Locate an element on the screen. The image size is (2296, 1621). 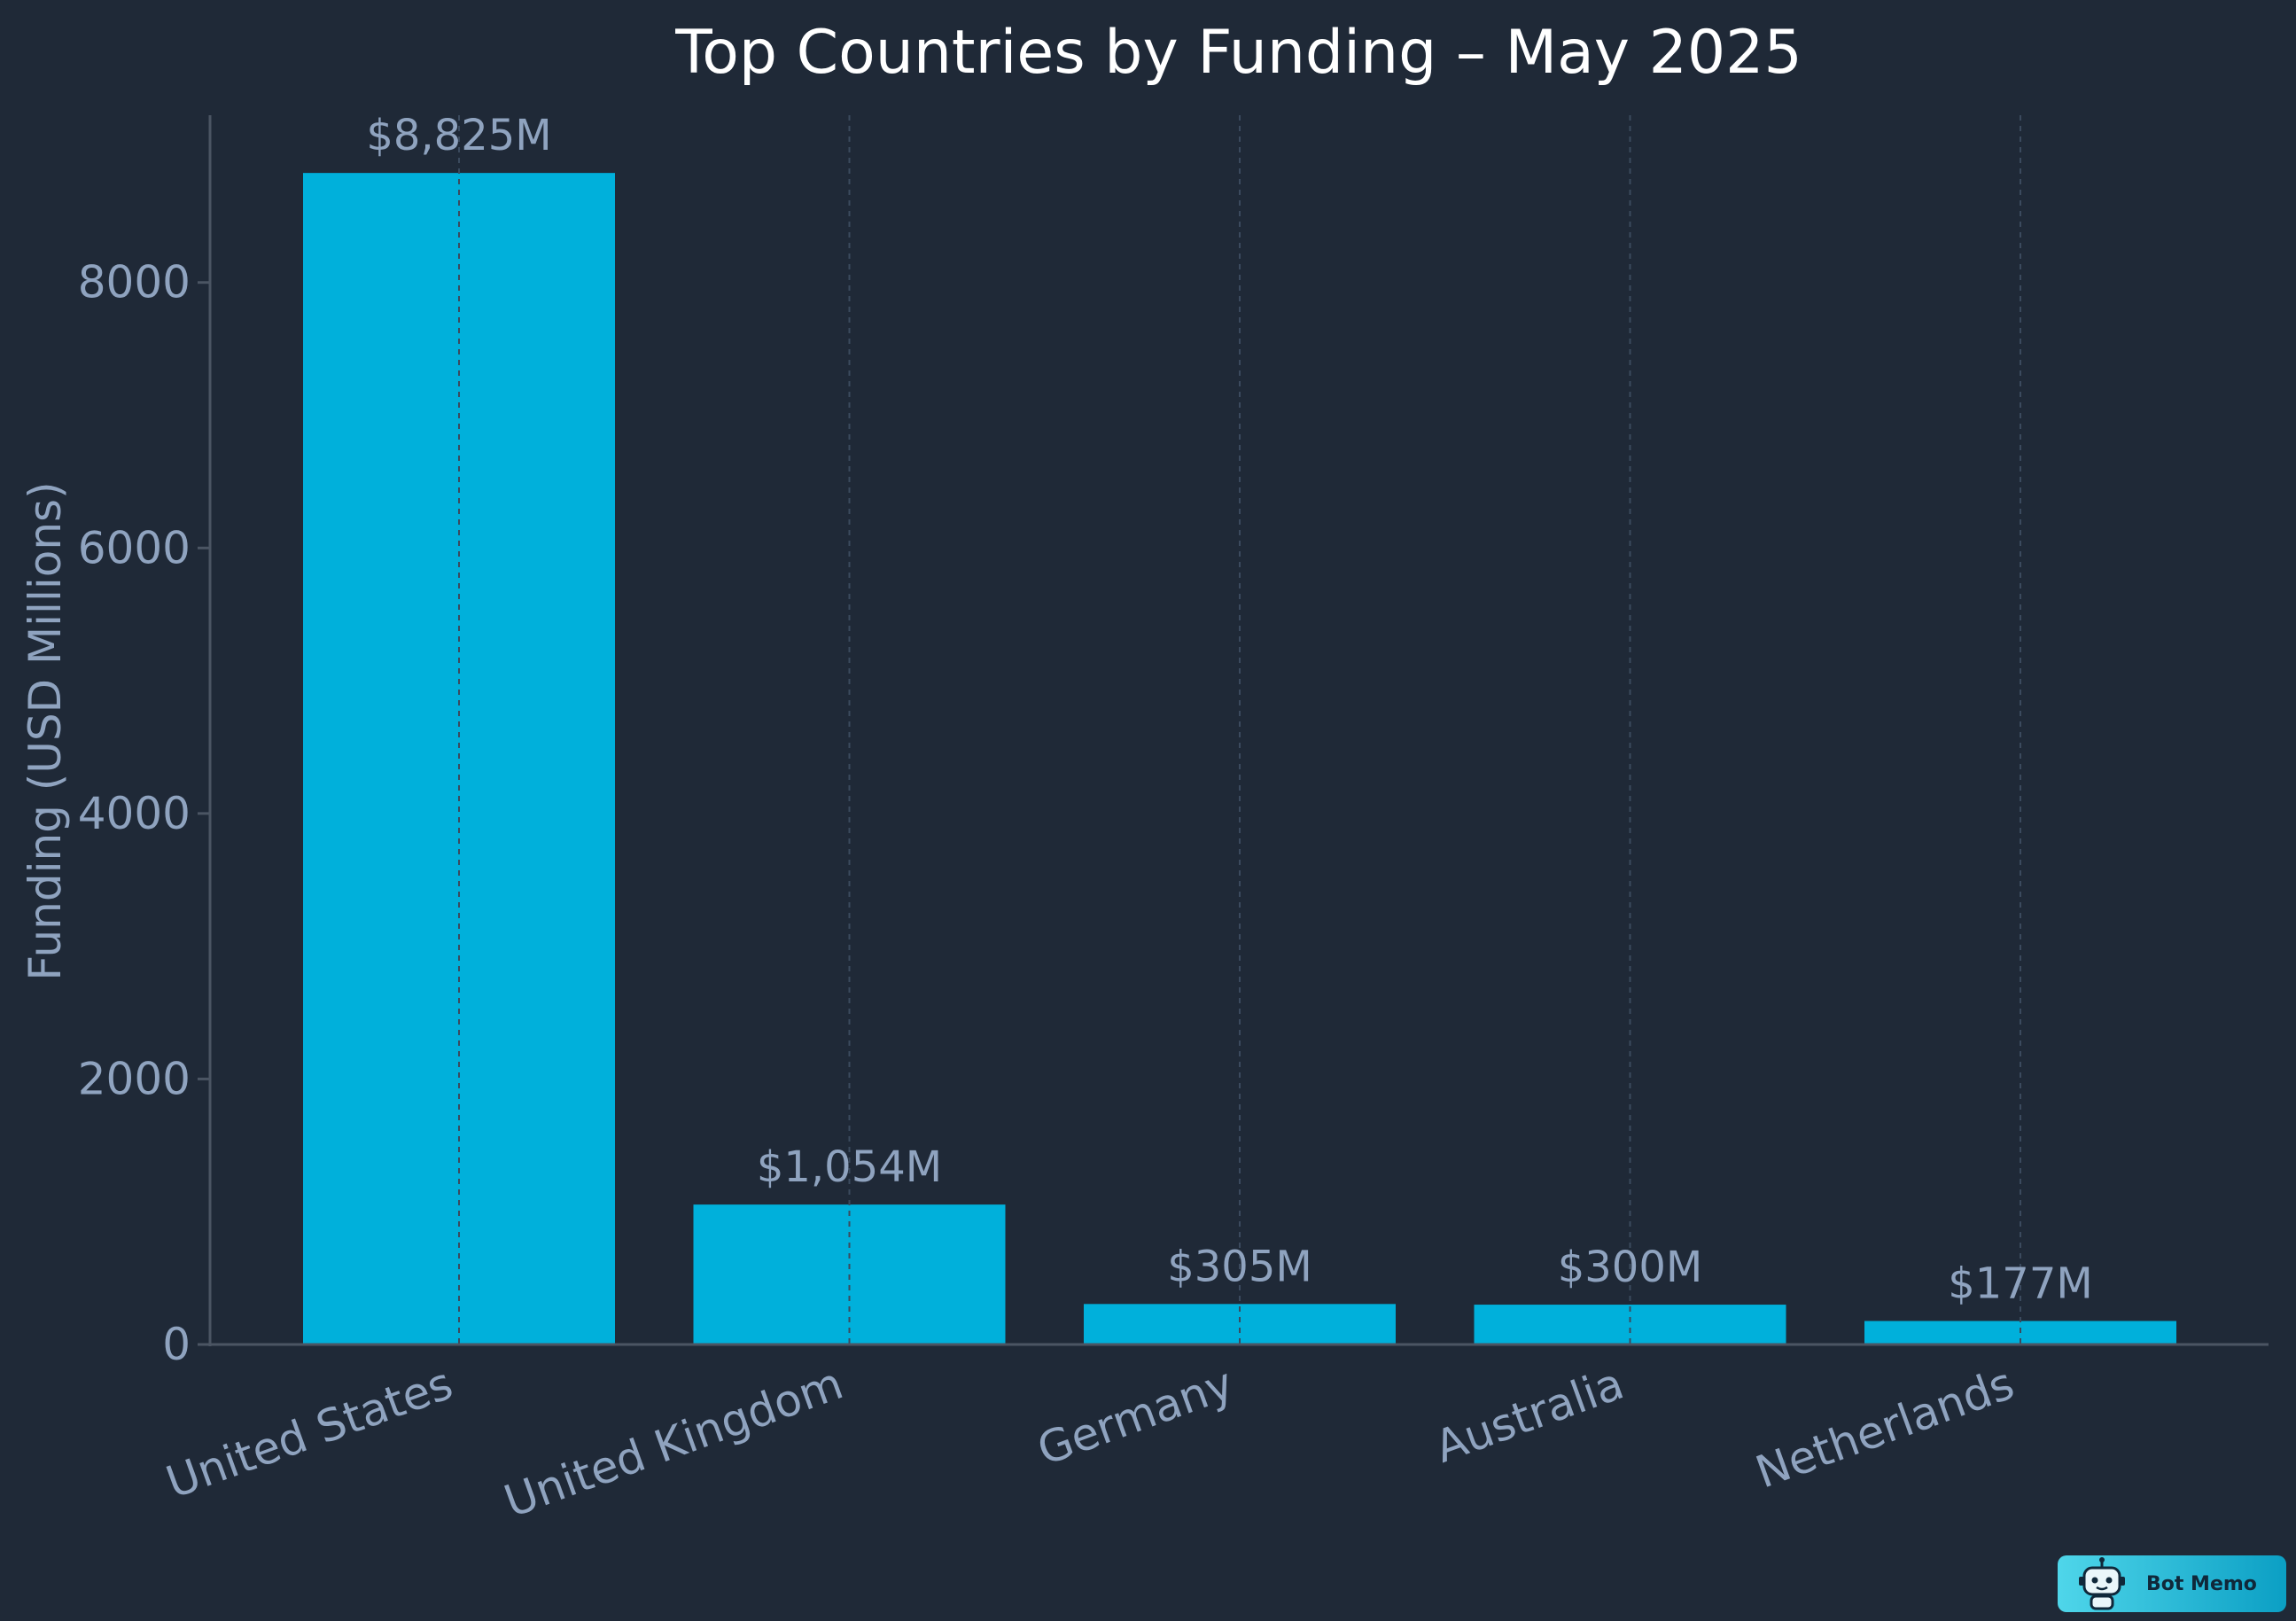
y-tick-label: 8000 is located at coordinates (134, 282).